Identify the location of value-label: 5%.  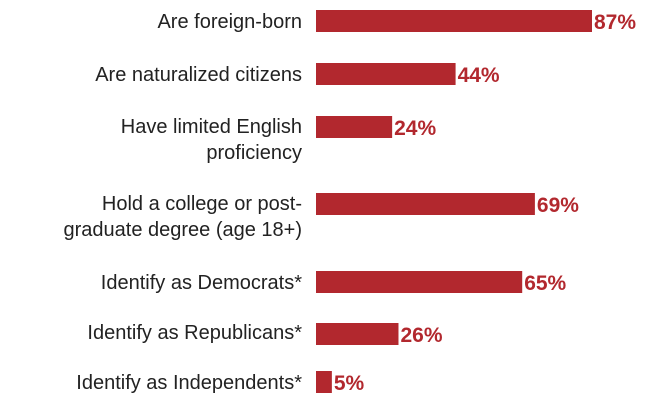
(349, 383).